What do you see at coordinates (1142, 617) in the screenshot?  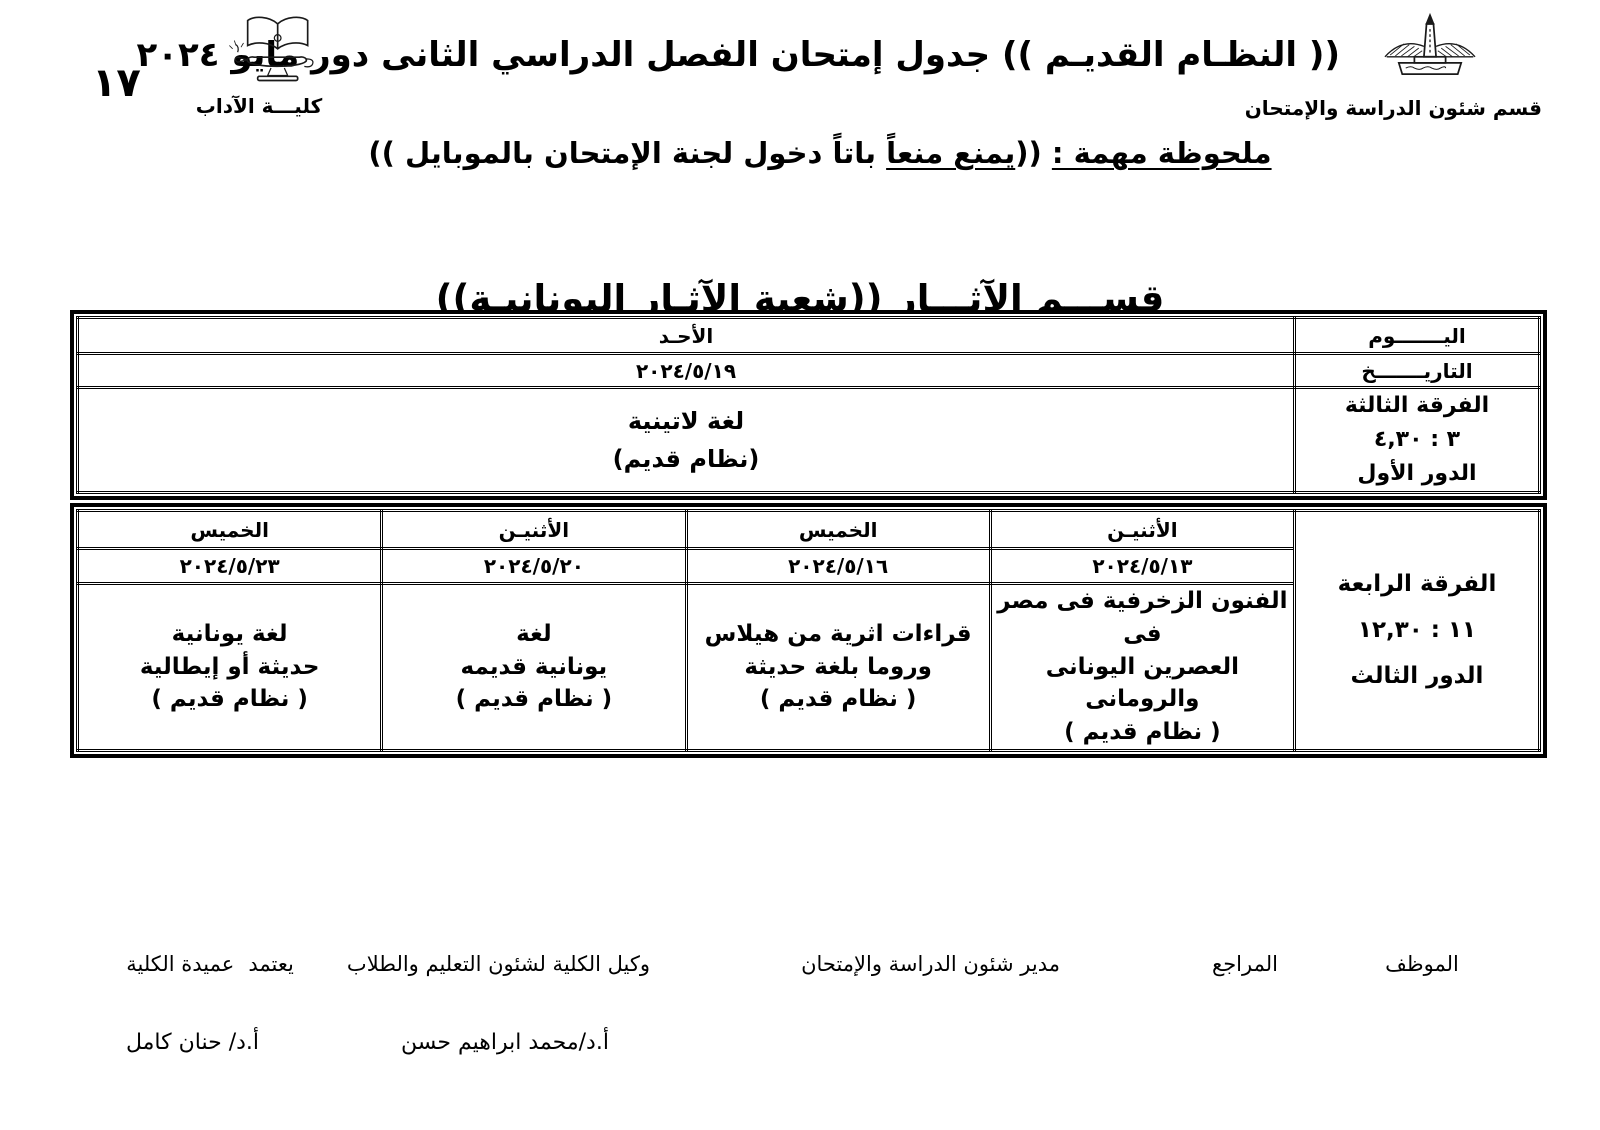 I see `course-line: الفنون الزخرفية فى مصر فى` at bounding box center [1142, 617].